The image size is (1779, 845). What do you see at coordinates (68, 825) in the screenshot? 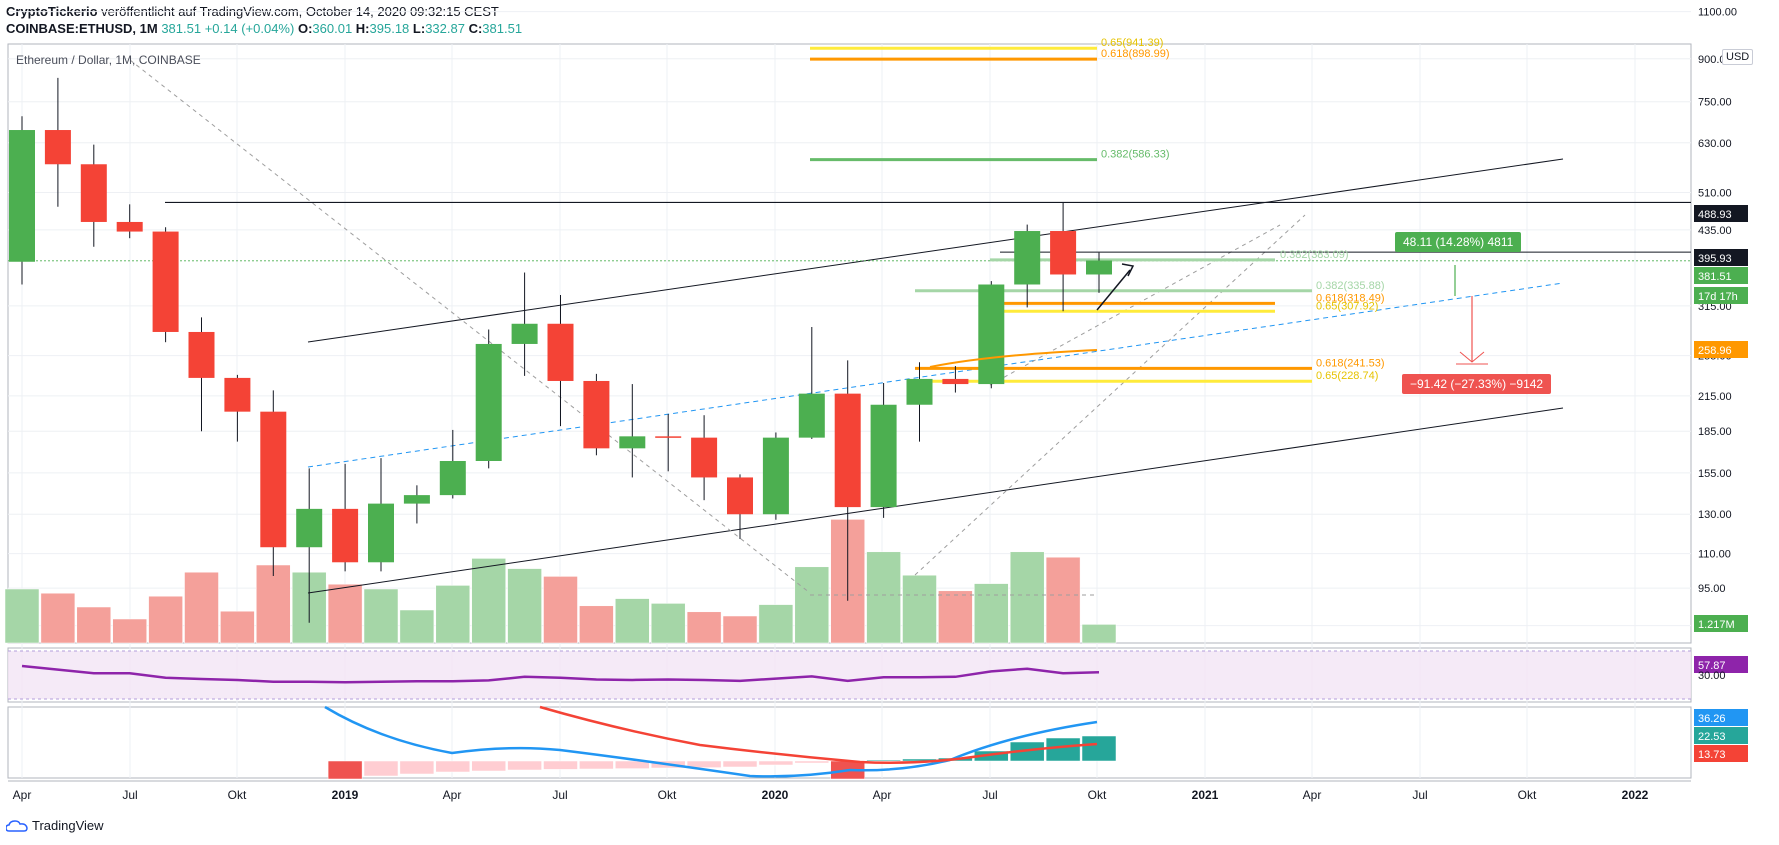
I see `tradingview-brand: TradingView` at bounding box center [68, 825].